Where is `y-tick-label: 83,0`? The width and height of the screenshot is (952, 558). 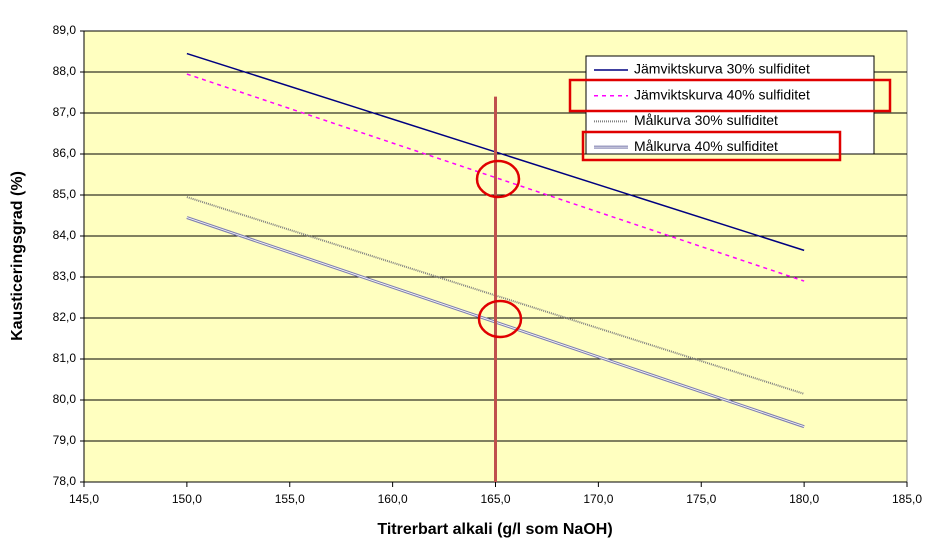
y-tick-label: 83,0 is located at coordinates (65, 276).